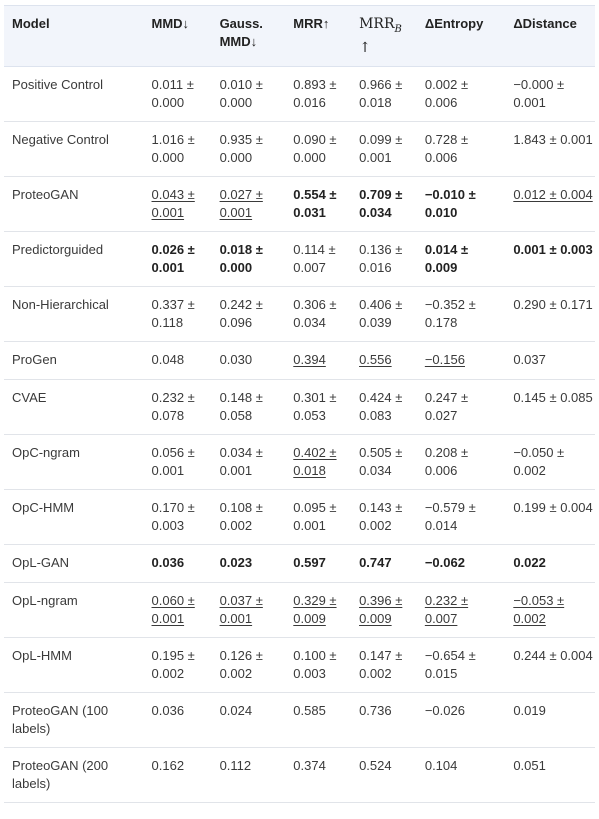 This screenshot has height=819, width=599. I want to click on cell-mrr: 0.402 ± 0.018, so click(315, 461).